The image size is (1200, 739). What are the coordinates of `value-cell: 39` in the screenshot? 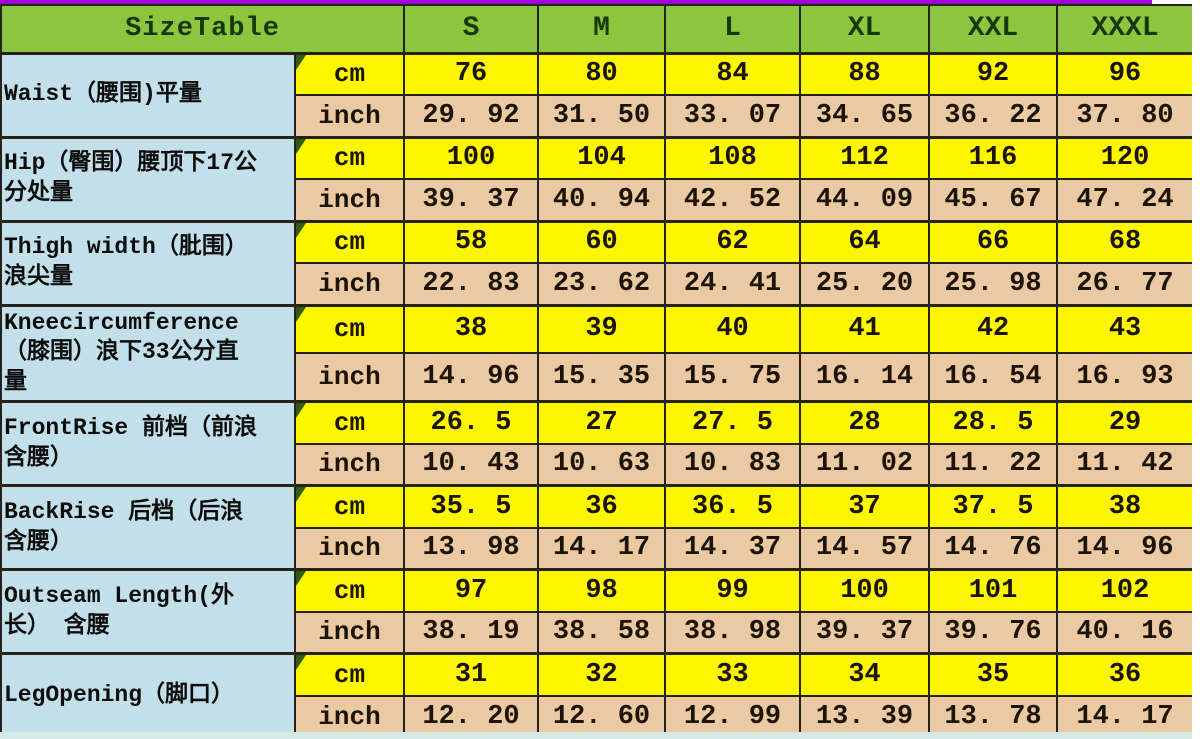 It's located at (602, 329).